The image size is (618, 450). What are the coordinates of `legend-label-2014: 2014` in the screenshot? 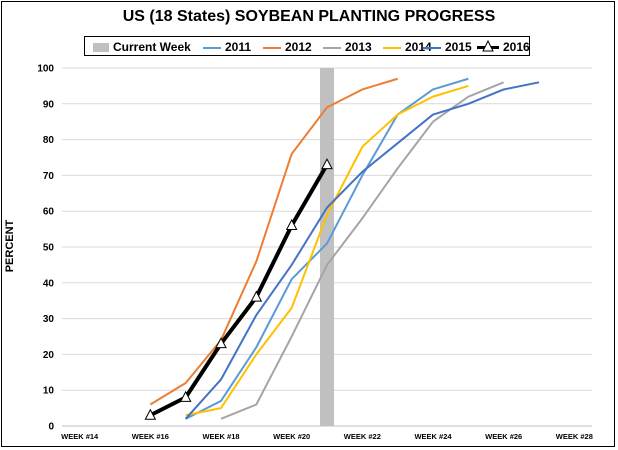 It's located at (418, 47).